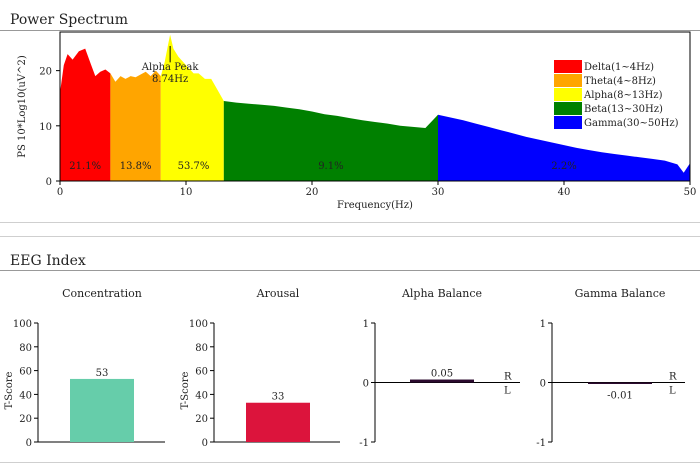 Image resolution: width=700 pixels, height=465 pixels. I want to click on y-tick-label: 20, so click(45, 72).